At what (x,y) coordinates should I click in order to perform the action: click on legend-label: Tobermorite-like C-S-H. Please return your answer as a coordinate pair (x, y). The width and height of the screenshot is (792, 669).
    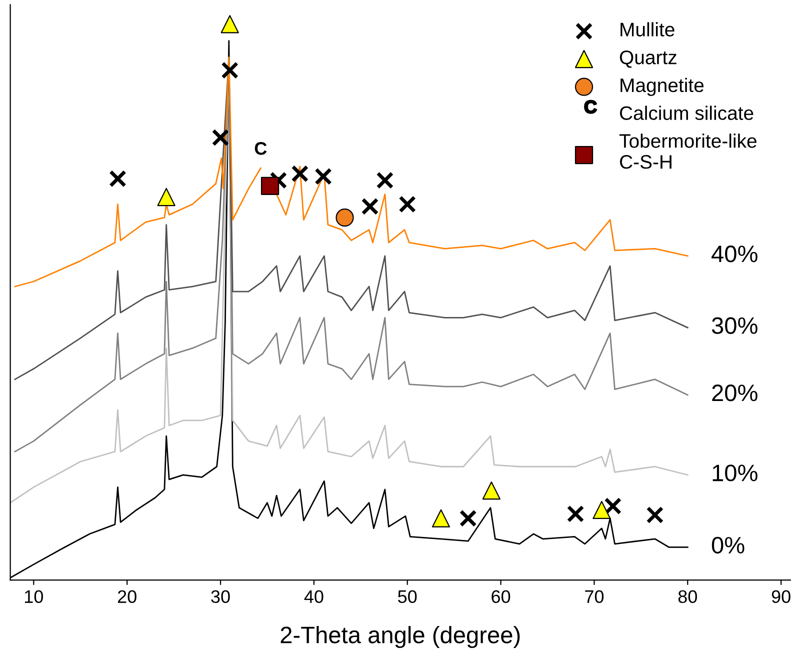
    Looking at the image, I should click on (687, 151).